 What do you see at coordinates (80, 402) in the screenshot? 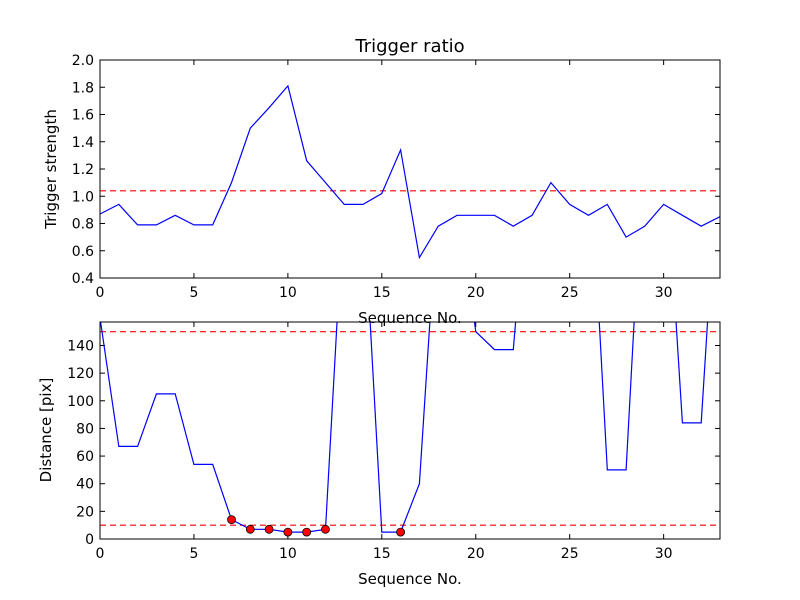
I see `y-tick-label: 100` at bounding box center [80, 402].